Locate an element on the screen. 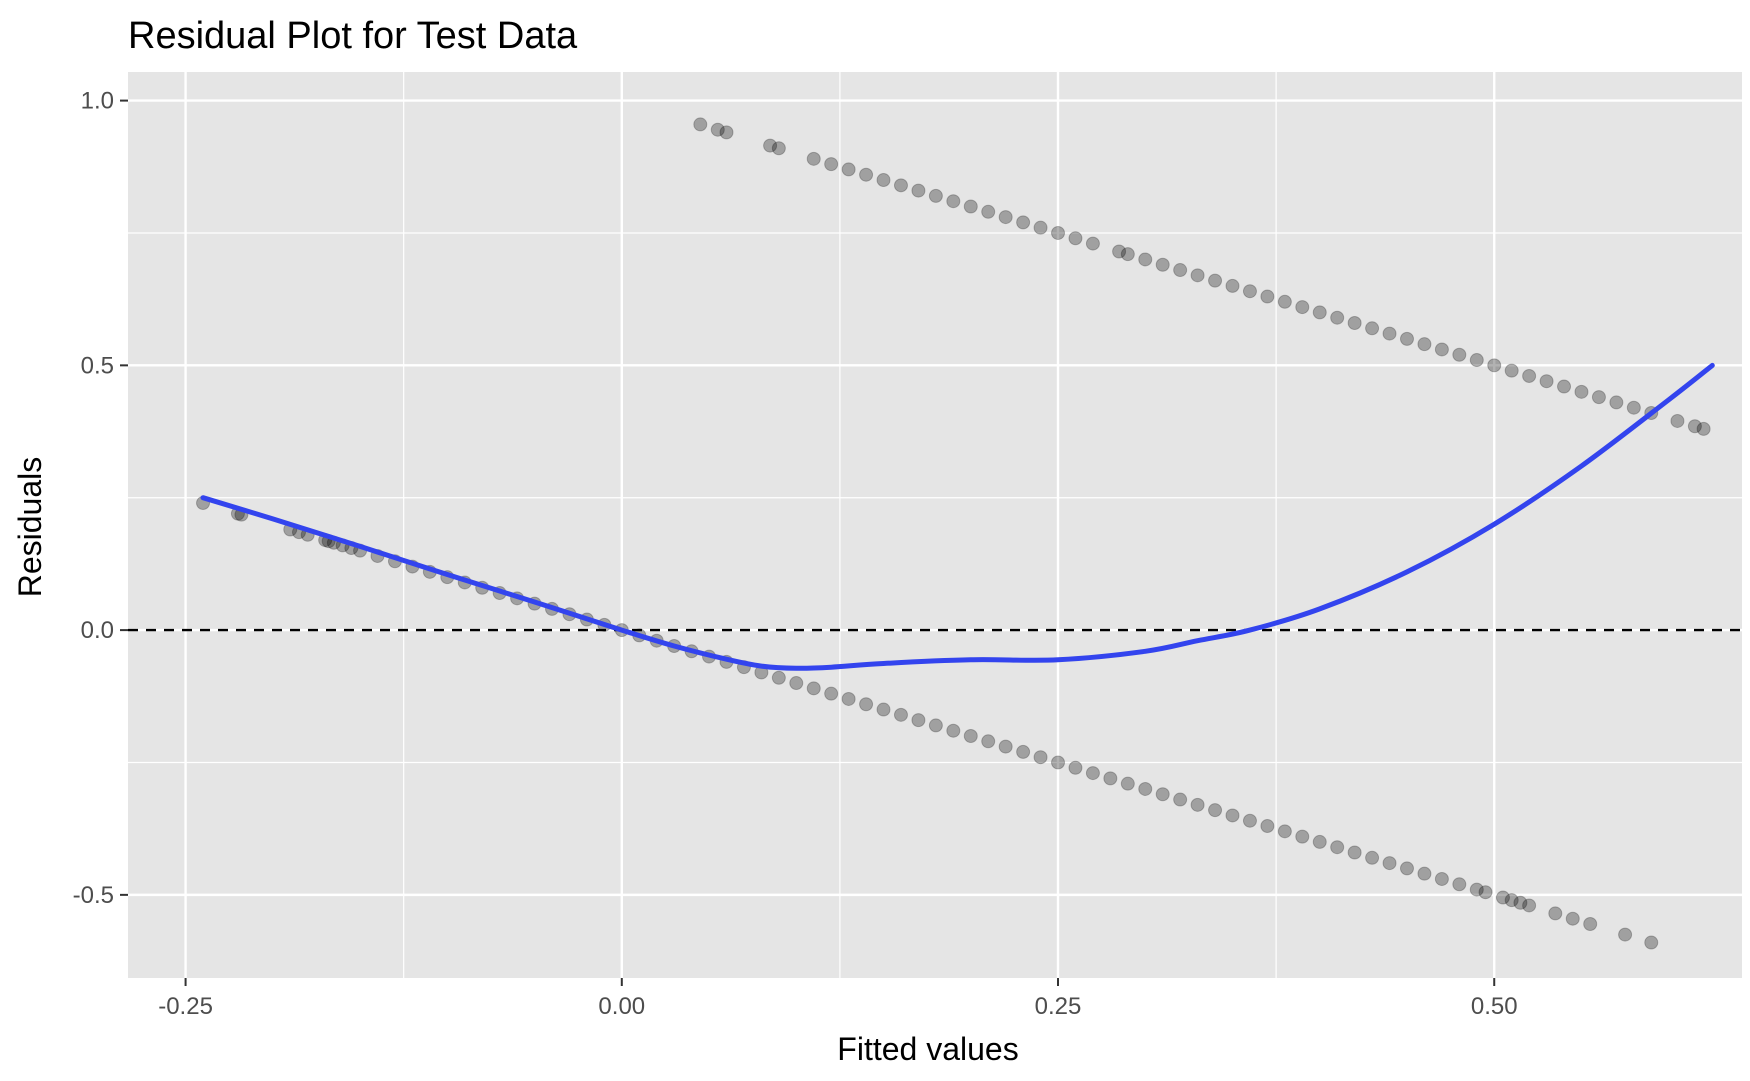 This screenshot has width=1750, height=1081. x-tick-label: -0.25 is located at coordinates (185, 1006).